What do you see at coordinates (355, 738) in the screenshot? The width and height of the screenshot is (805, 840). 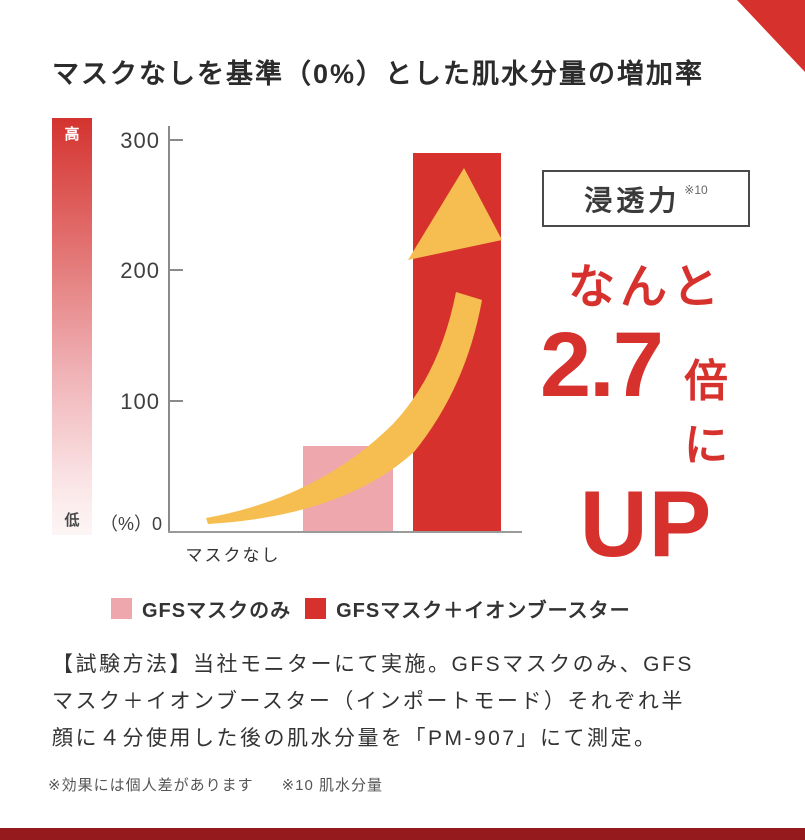 I see `test-method-line-3: 顔に４分使用した後の肌水分量を「PM-907」にて測定。` at bounding box center [355, 738].